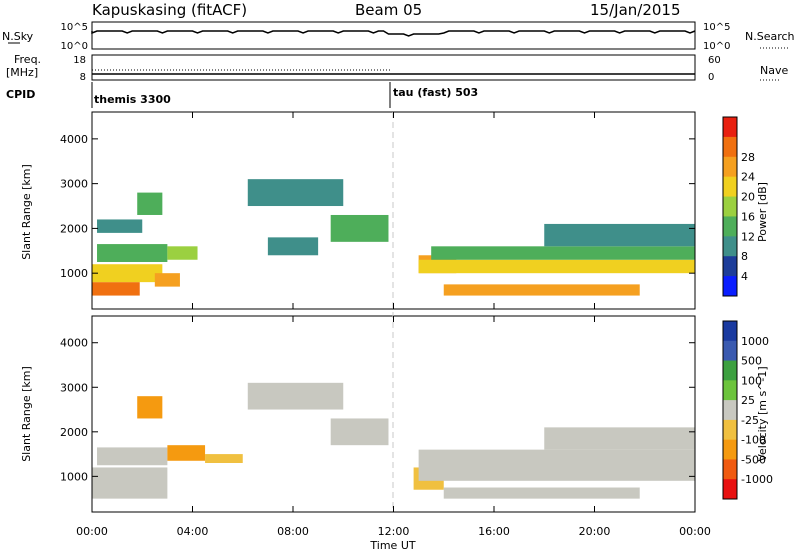 The height and width of the screenshot is (554, 800). What do you see at coordinates (74, 46) in the screenshot?
I see `noise-left-tick-bottom: 10^0` at bounding box center [74, 46].